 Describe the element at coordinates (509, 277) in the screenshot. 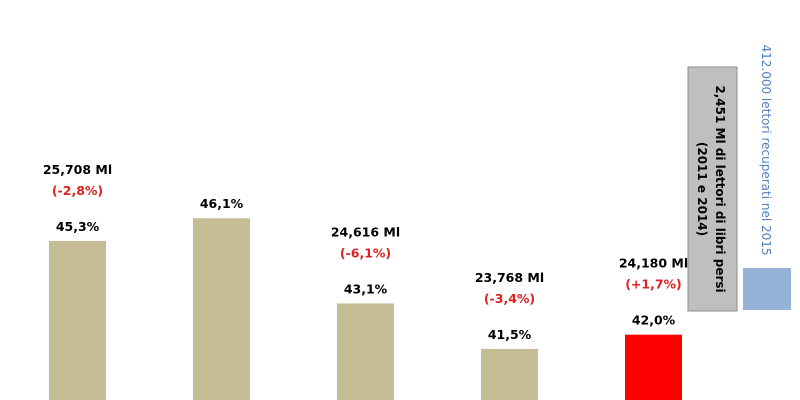

I see `readers-label: 23,768 Ml` at that location.